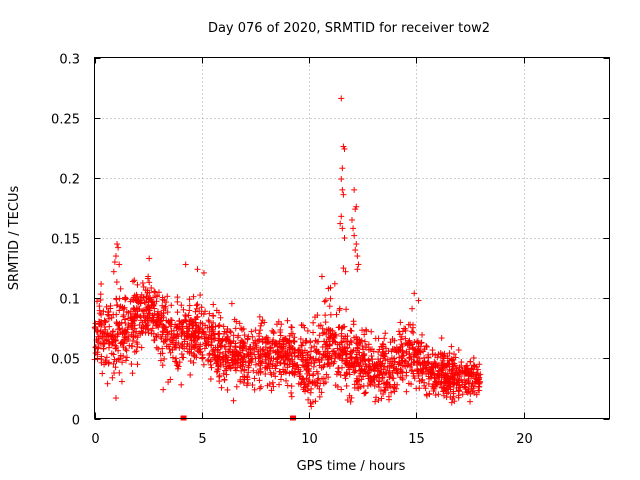 Image resolution: width=640 pixels, height=480 pixels. Describe the element at coordinates (95, 439) in the screenshot. I see `x-tick-label: 0` at that location.